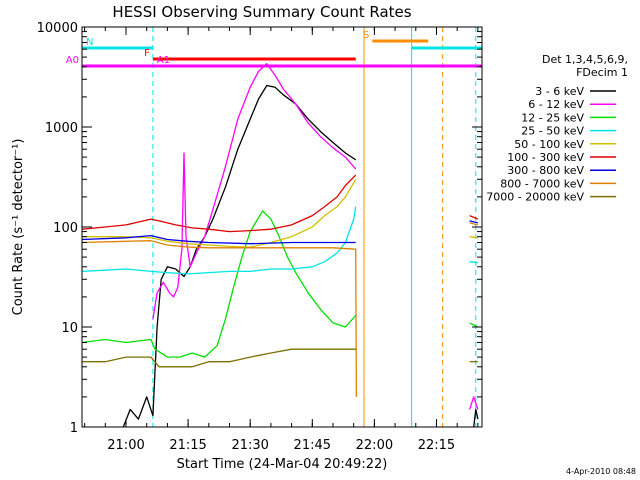  I want to click on y-tick-label-5: 10000, so click(57, 28).